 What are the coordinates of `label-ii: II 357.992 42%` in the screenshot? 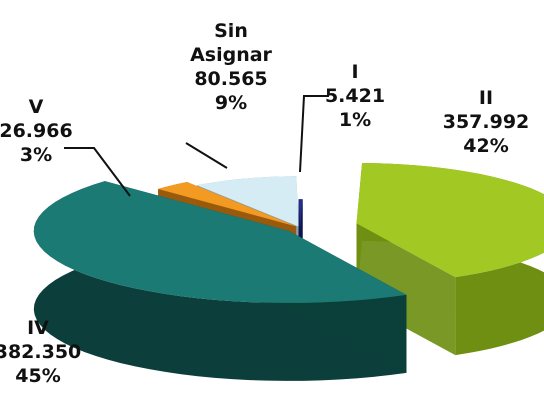 It's located at (486, 122).